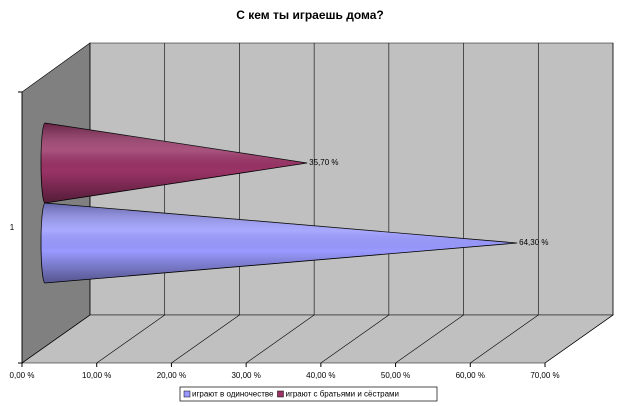 The width and height of the screenshot is (619, 406). Describe the element at coordinates (320, 375) in the screenshot. I see `x-tick-label: 40,00 %` at that location.